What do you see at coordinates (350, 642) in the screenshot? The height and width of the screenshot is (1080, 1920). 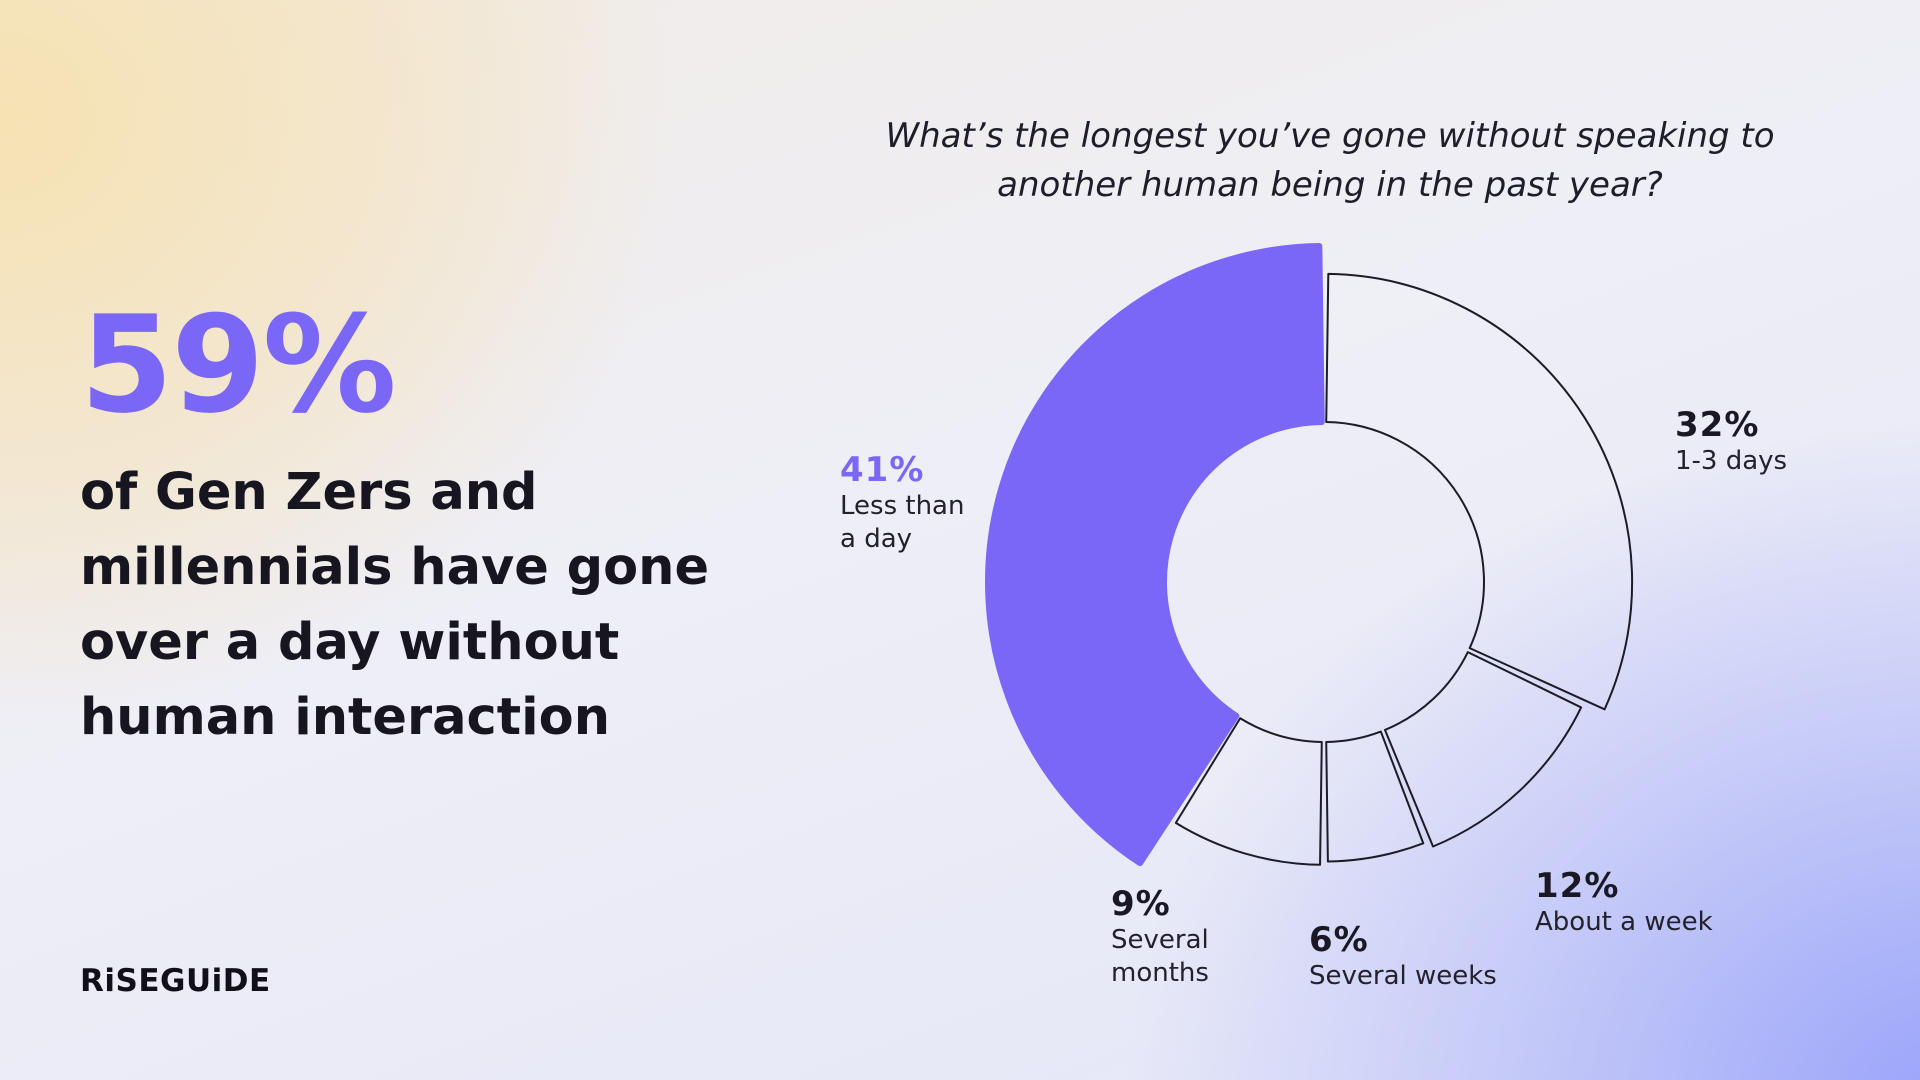 I see `headline-line-3: over a day without` at bounding box center [350, 642].